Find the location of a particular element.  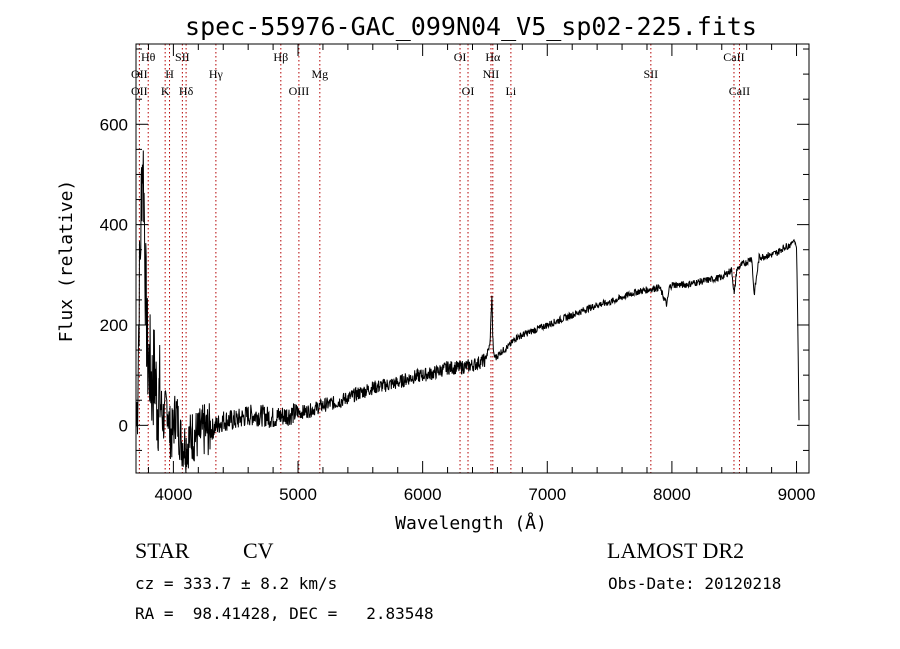

line-marker-label: Hα is located at coordinates (493, 57).